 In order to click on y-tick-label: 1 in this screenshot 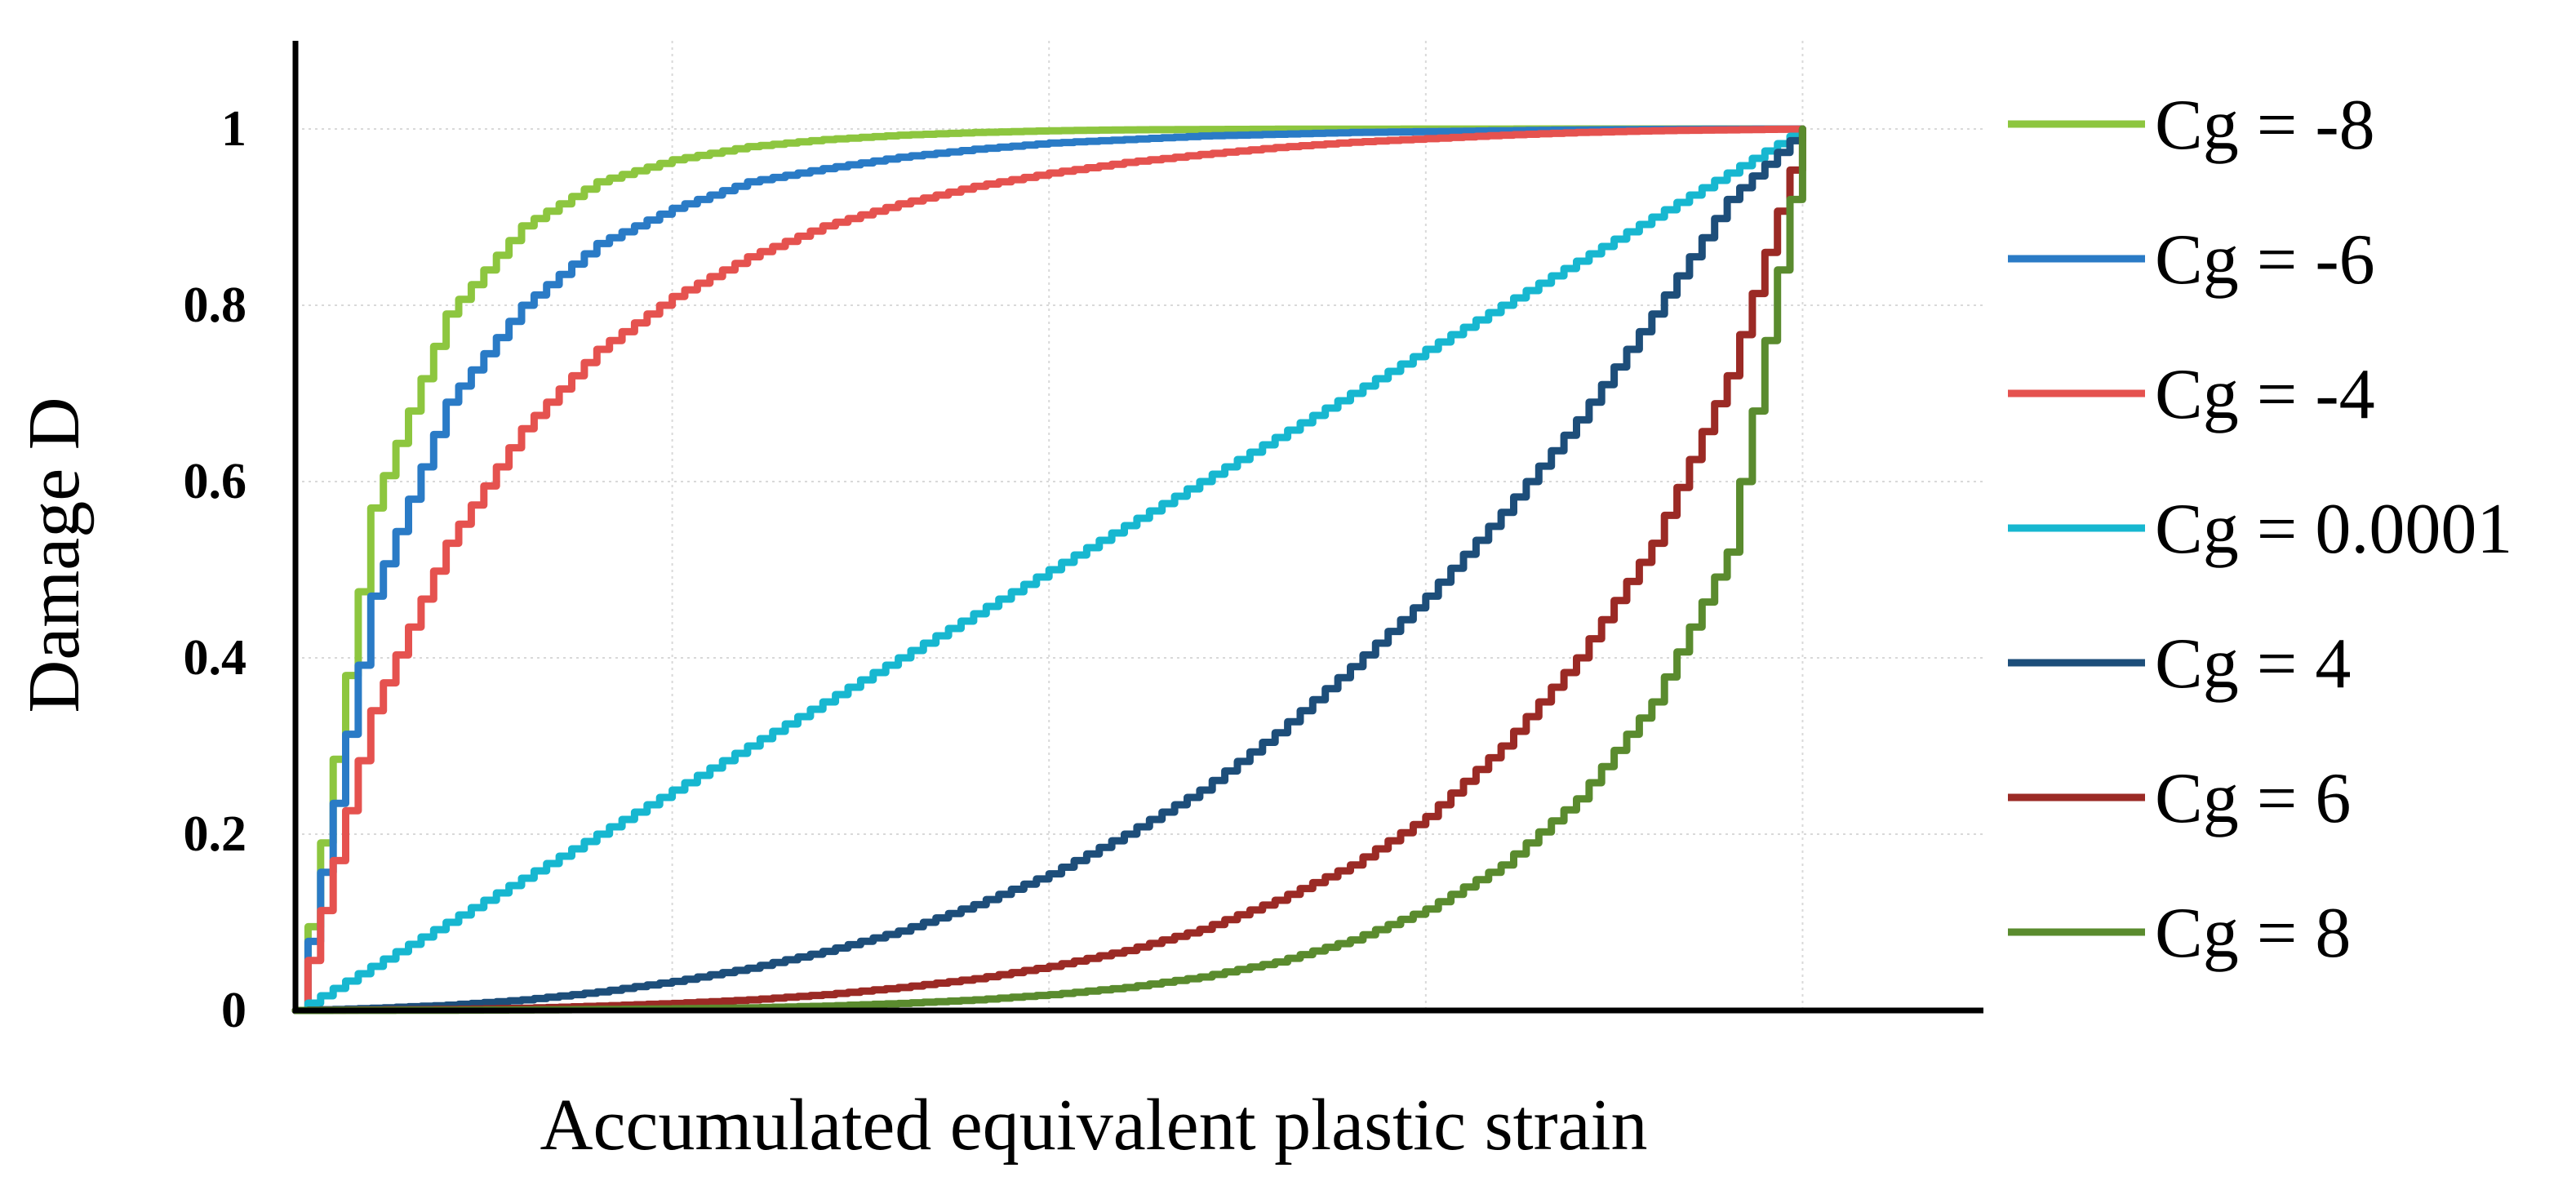, I will do `click(233, 129)`.